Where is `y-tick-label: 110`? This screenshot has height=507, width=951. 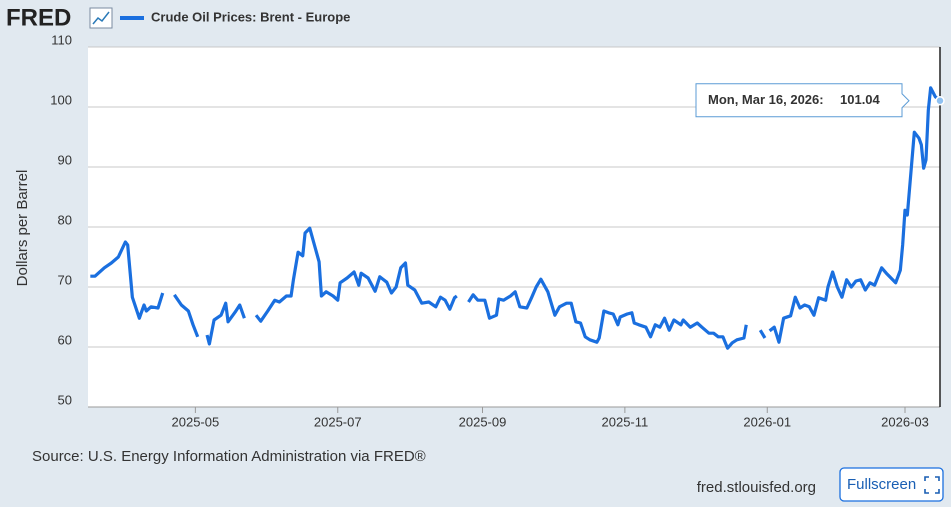
y-tick-label: 110 is located at coordinates (61, 39).